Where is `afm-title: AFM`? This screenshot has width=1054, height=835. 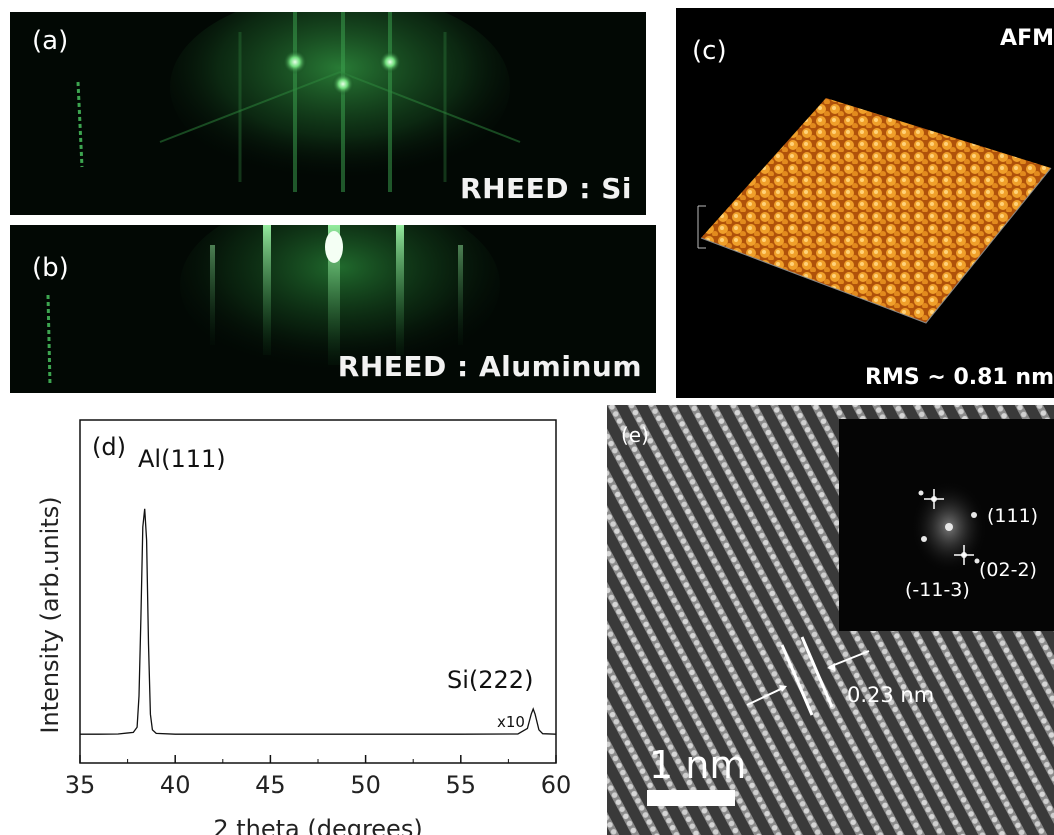
afm-title: AFM is located at coordinates (1027, 38).